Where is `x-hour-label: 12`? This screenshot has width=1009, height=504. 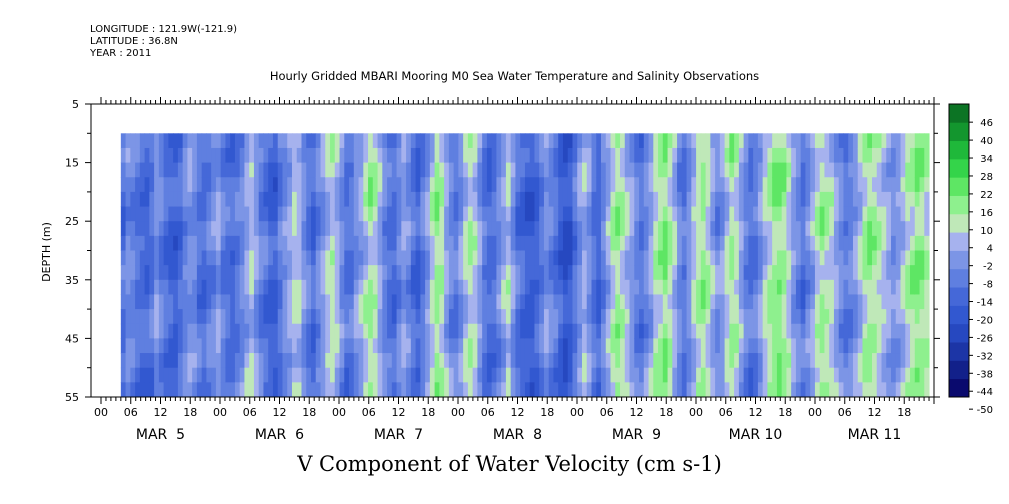
x-hour-label: 12 is located at coordinates (756, 412).